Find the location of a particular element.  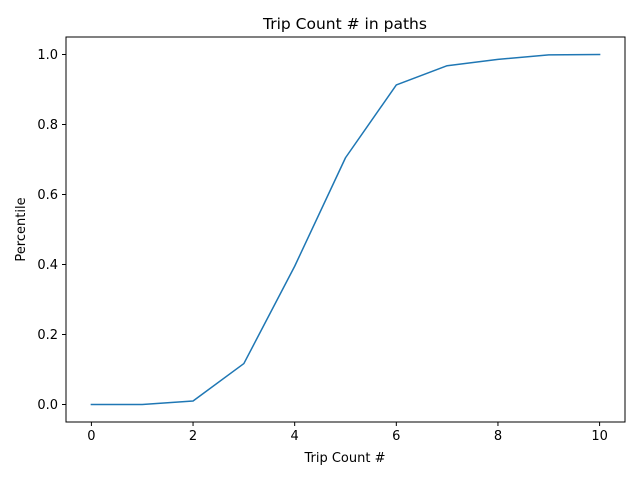

y-tick-label: 0.8 is located at coordinates (47, 125).